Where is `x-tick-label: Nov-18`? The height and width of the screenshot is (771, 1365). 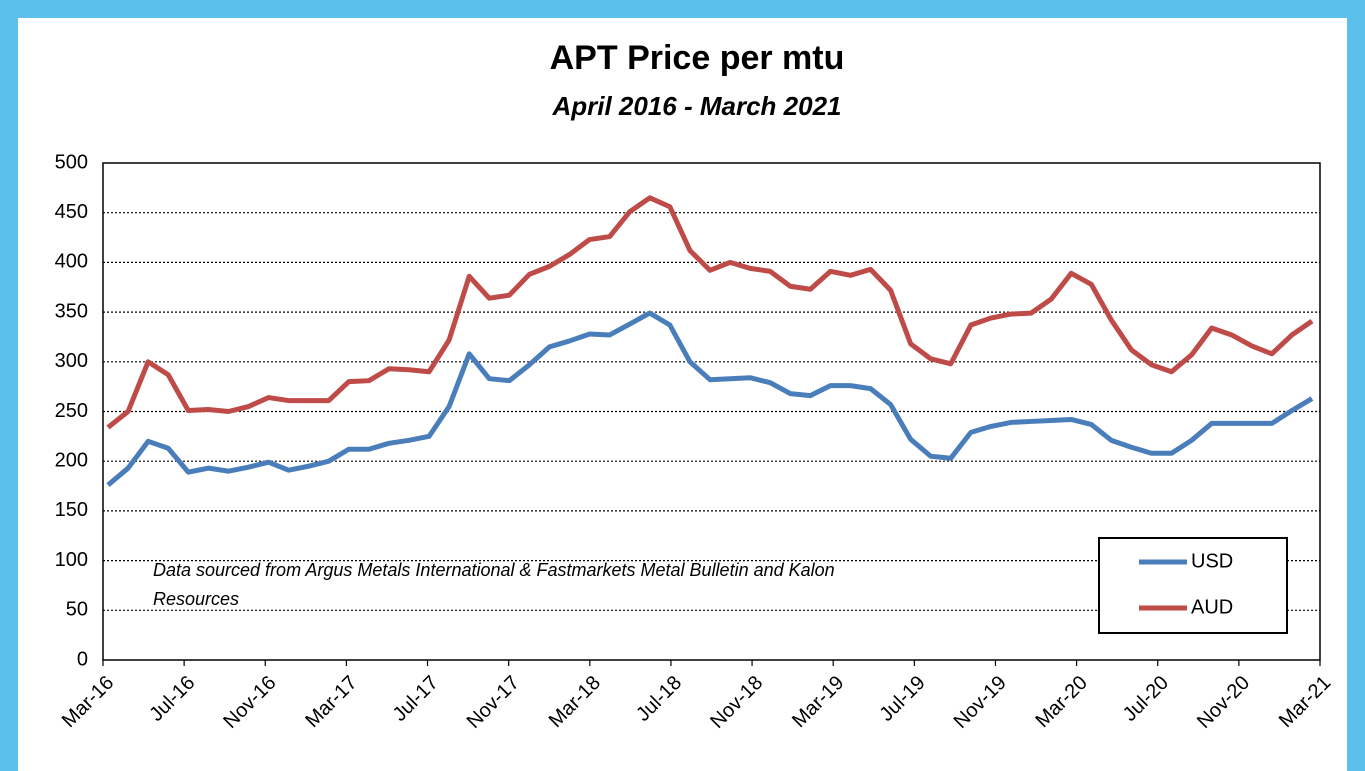 x-tick-label: Nov-18 is located at coordinates (736, 702).